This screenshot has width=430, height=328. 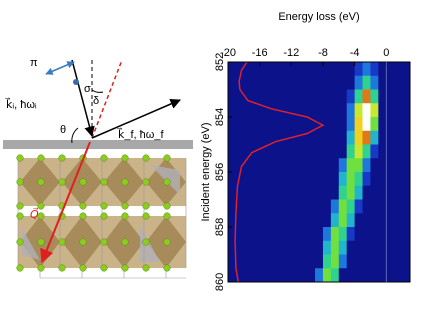 What do you see at coordinates (355, 53) in the screenshot?
I see `x-tick-label: -4` at bounding box center [355, 53].